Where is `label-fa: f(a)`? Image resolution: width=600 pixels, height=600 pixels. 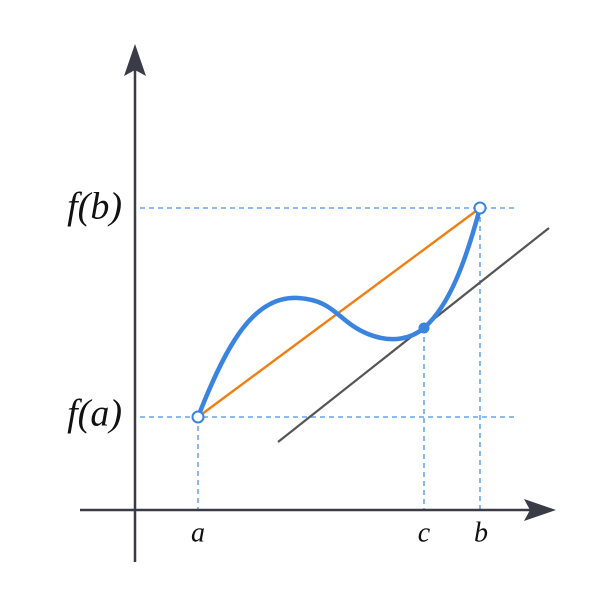 label-fa: f(a) is located at coordinates (94, 414).